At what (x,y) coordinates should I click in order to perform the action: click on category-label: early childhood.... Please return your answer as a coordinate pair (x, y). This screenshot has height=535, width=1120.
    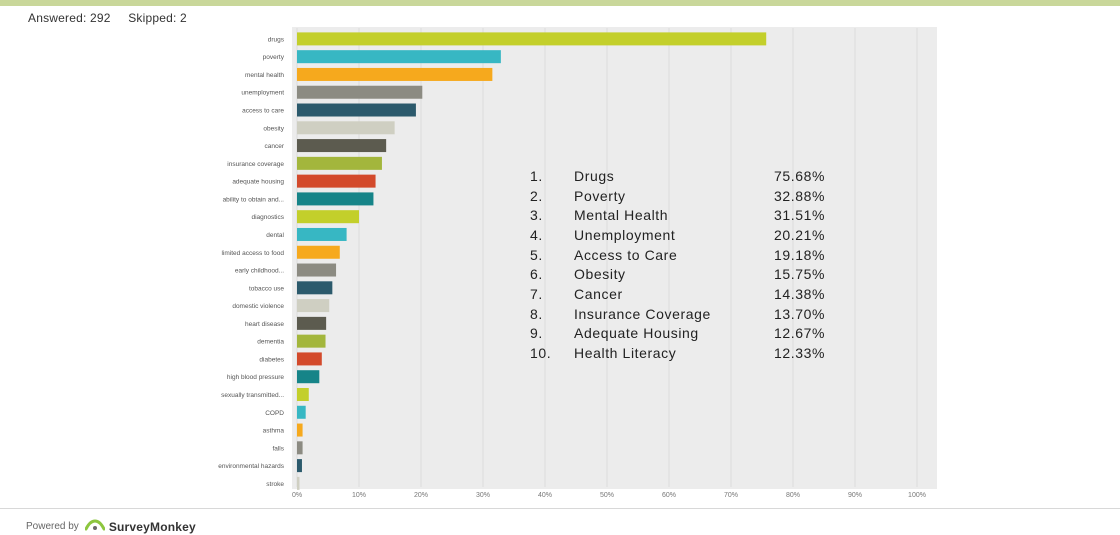
    Looking at the image, I should click on (259, 271).